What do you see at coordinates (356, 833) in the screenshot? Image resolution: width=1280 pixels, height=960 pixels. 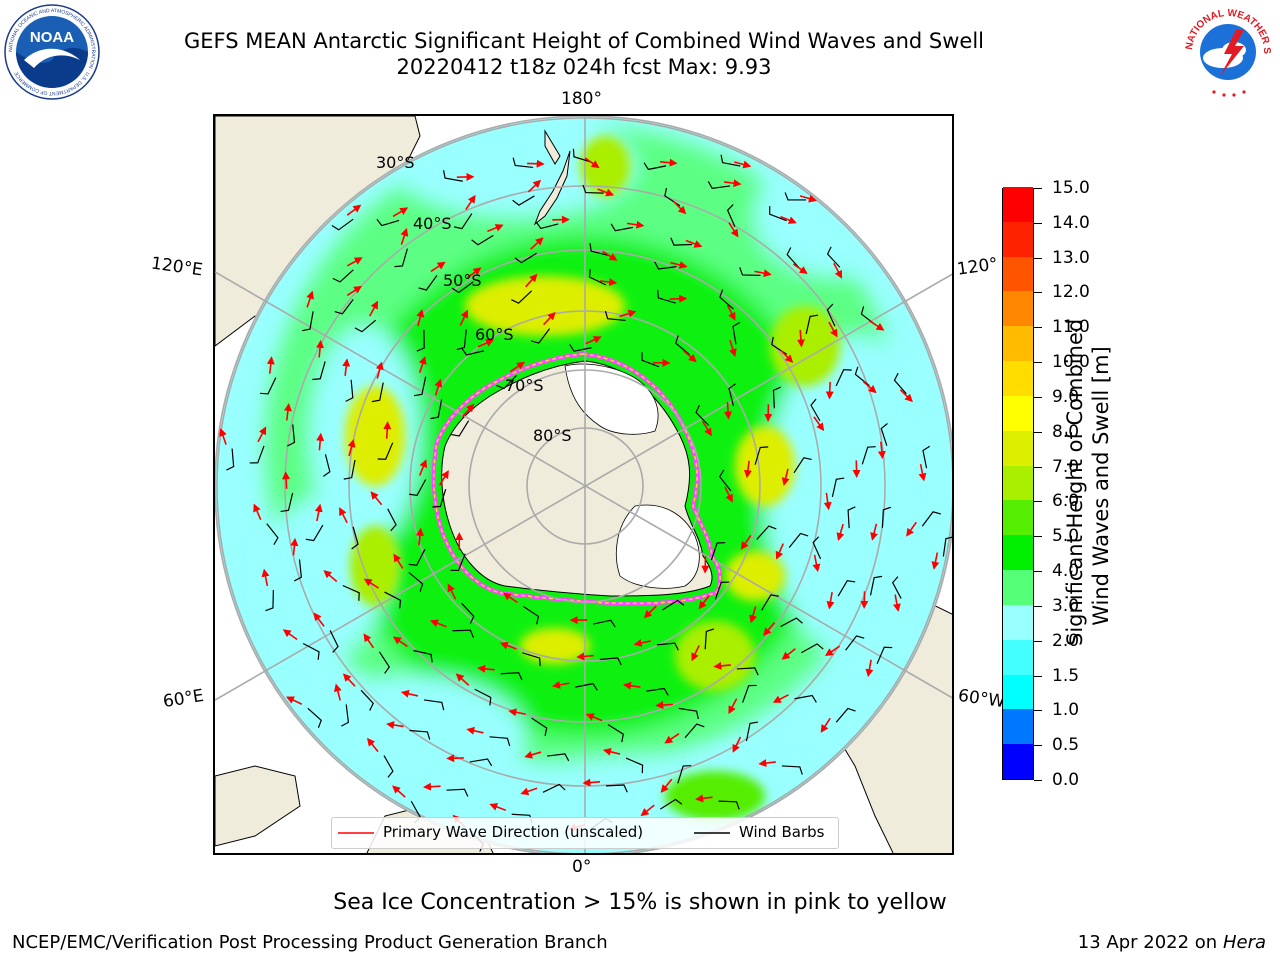 I see `wave-legend-swatch` at bounding box center [356, 833].